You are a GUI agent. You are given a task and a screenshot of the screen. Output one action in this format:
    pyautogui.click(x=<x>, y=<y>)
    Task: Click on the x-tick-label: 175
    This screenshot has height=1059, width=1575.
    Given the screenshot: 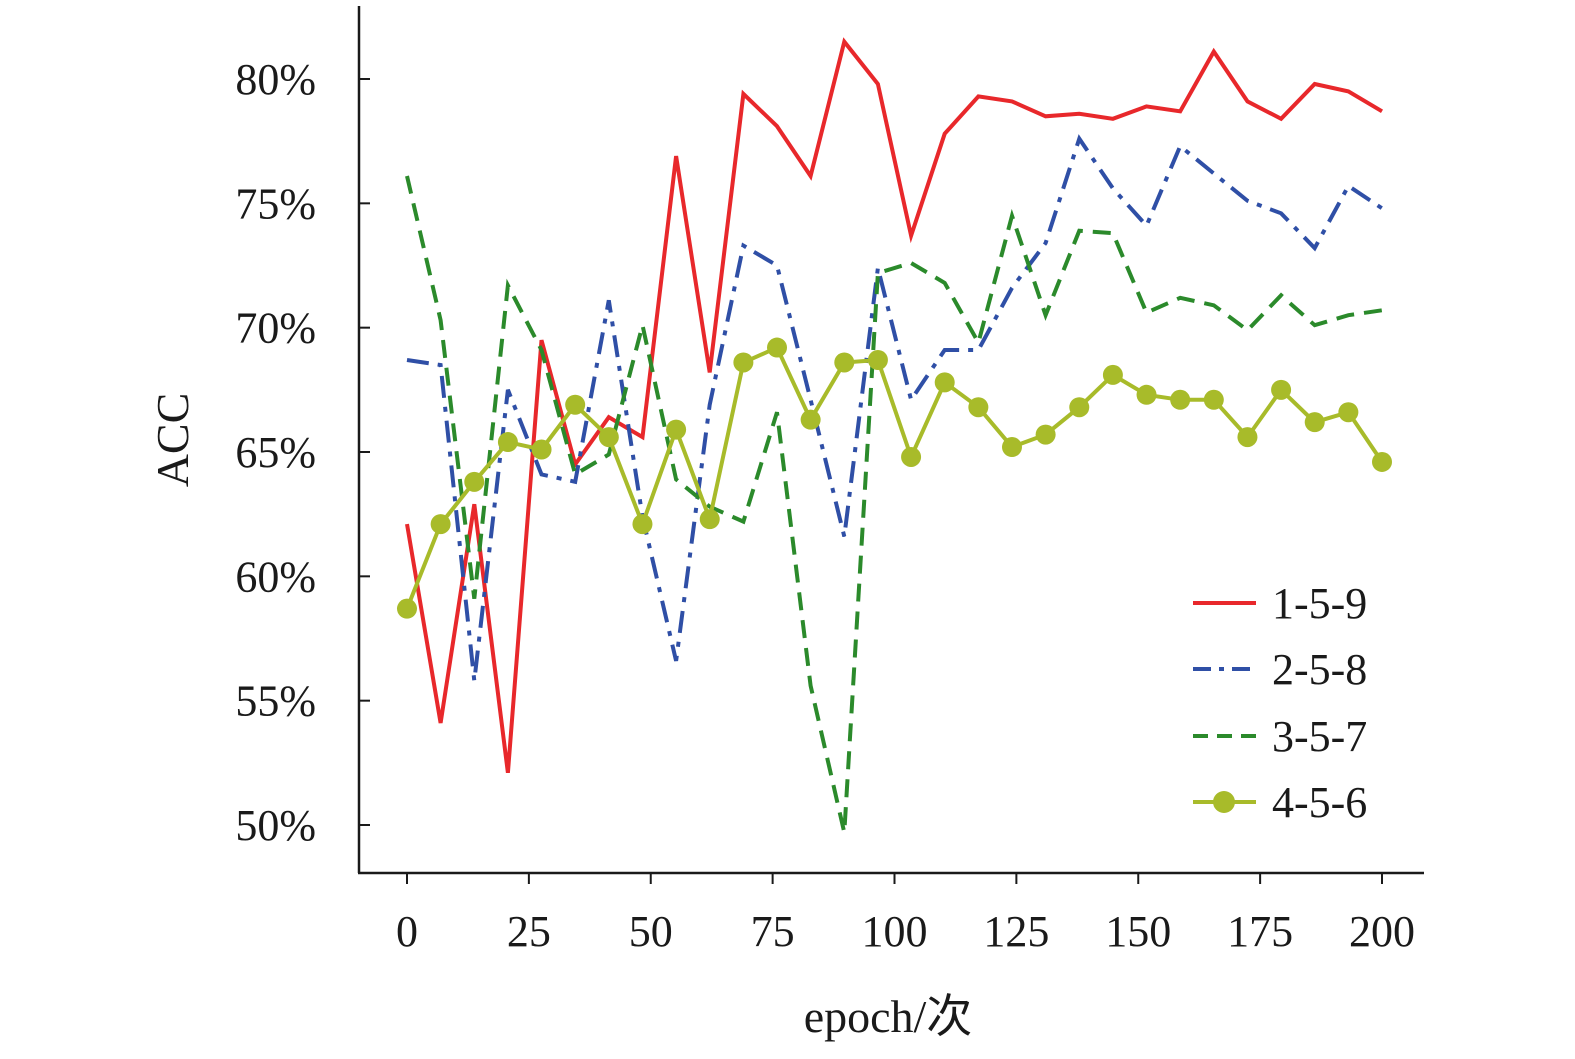 What is the action you would take?
    pyautogui.click(x=1260, y=931)
    